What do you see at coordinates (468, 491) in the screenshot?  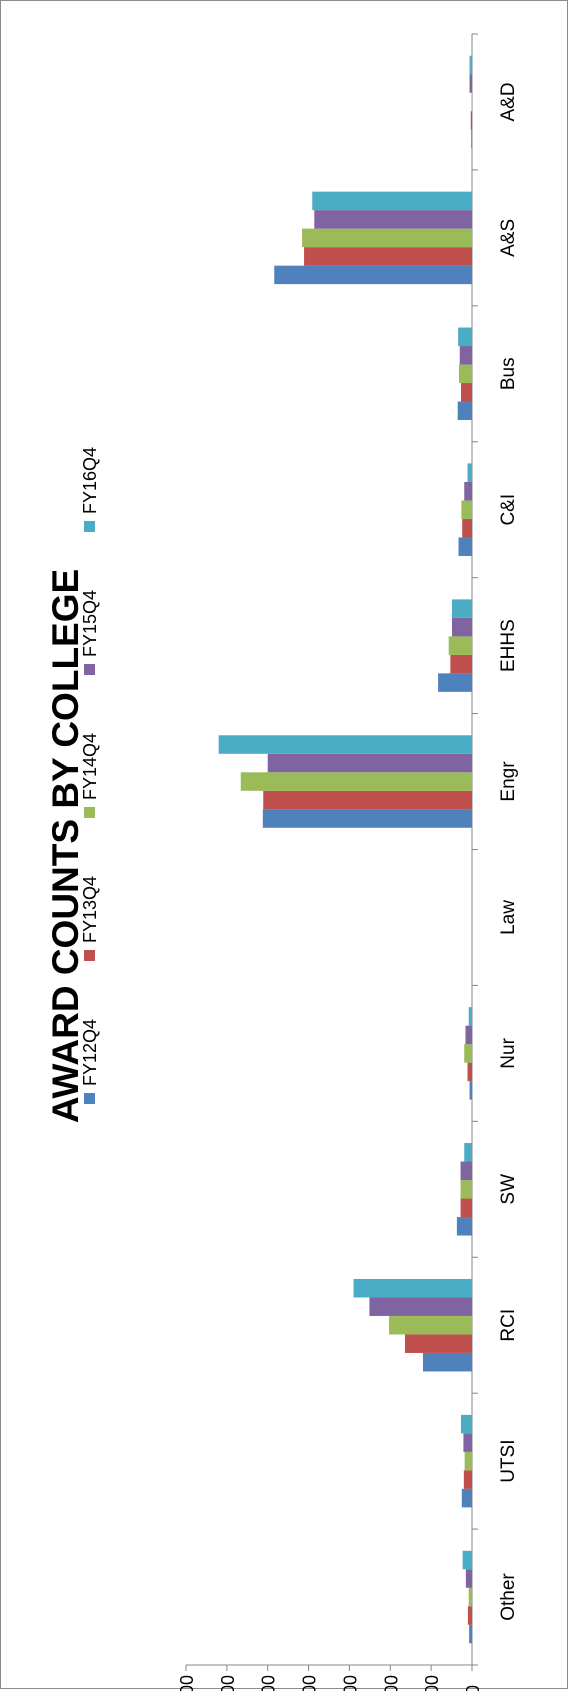 I see `bar-fy15q4-candi` at bounding box center [468, 491].